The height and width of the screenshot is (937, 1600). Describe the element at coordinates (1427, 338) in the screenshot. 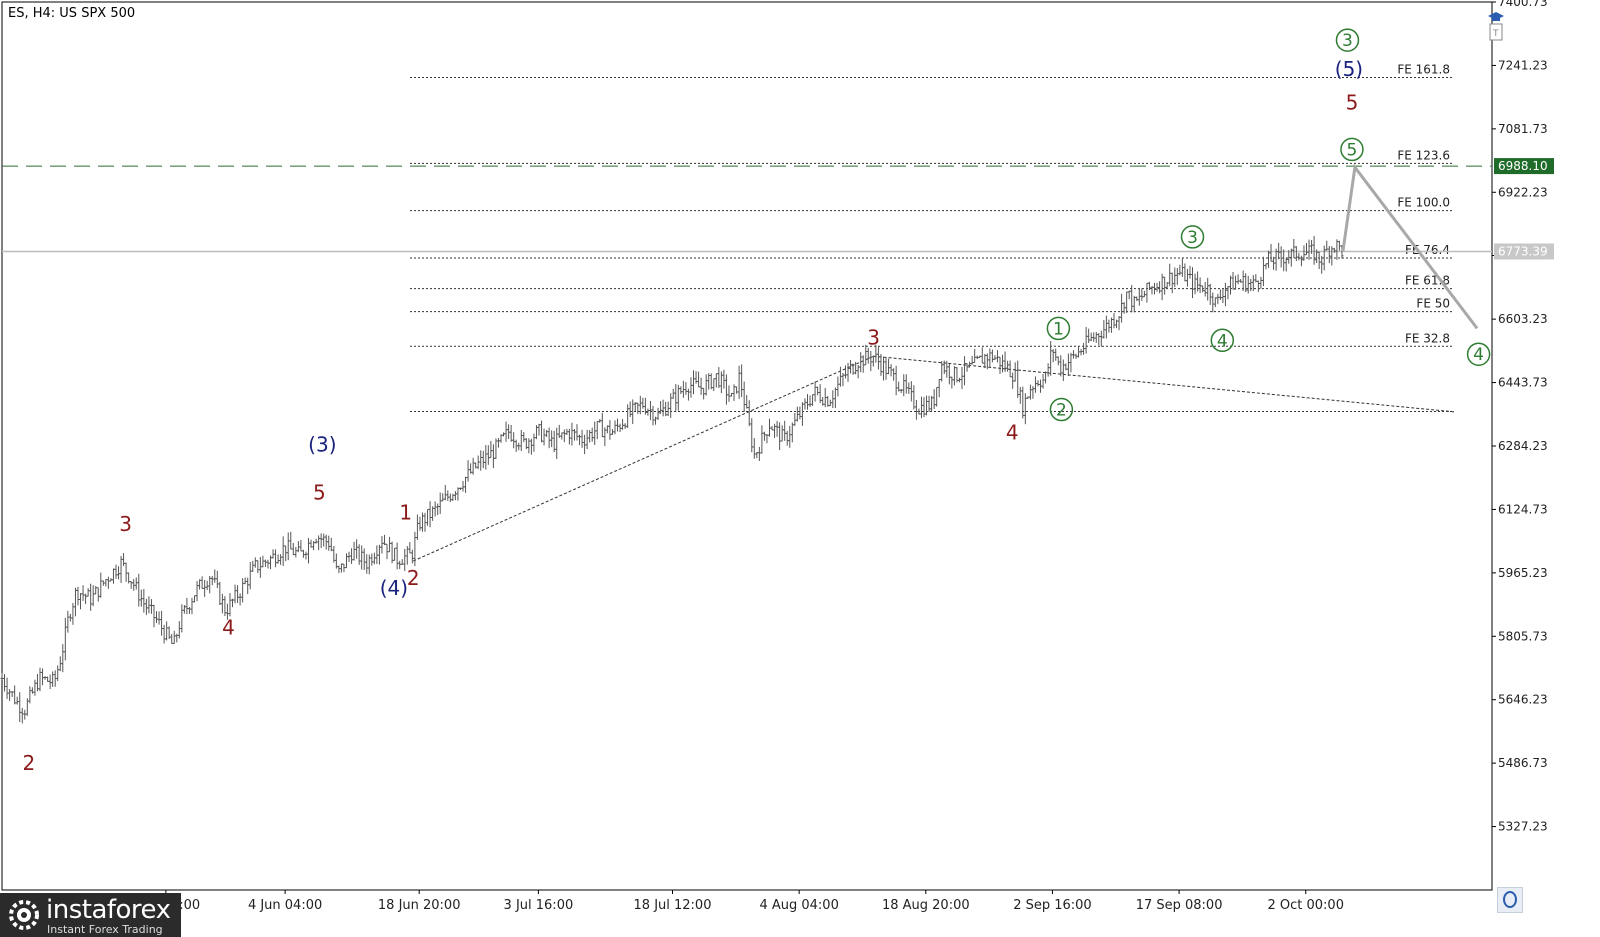

I see `fib-label: FE 32.8` at that location.